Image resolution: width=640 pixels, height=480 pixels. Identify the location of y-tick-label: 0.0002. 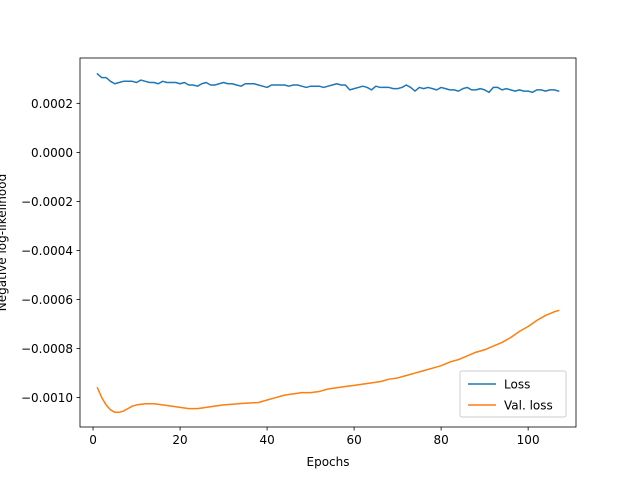
(52, 104).